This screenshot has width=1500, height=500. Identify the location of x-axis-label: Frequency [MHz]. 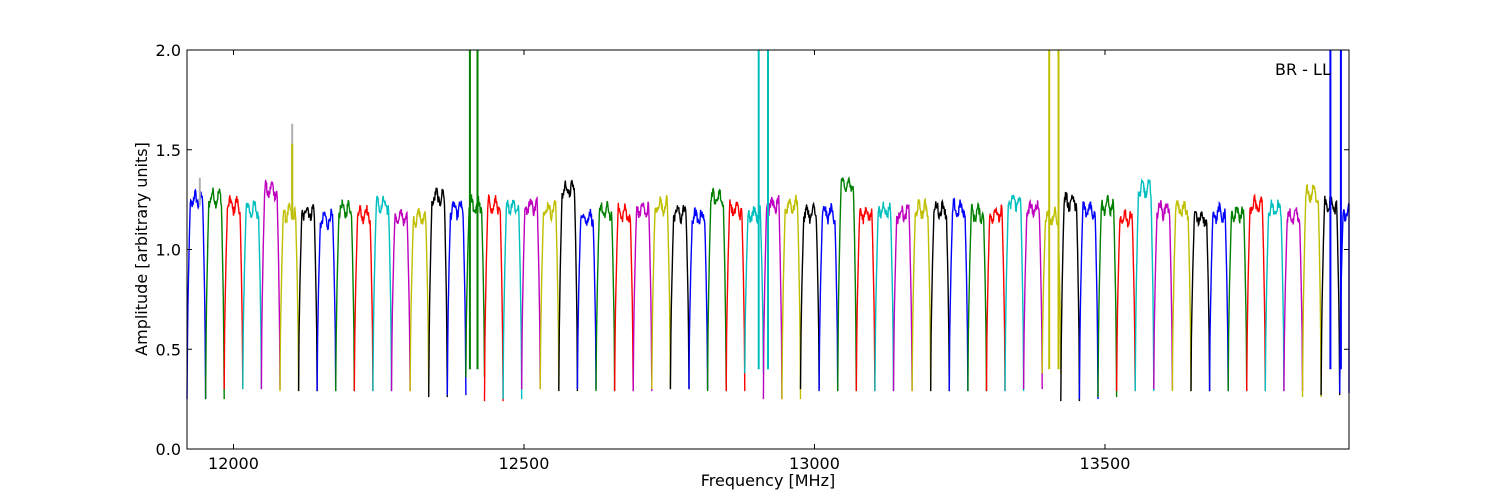
(768, 480).